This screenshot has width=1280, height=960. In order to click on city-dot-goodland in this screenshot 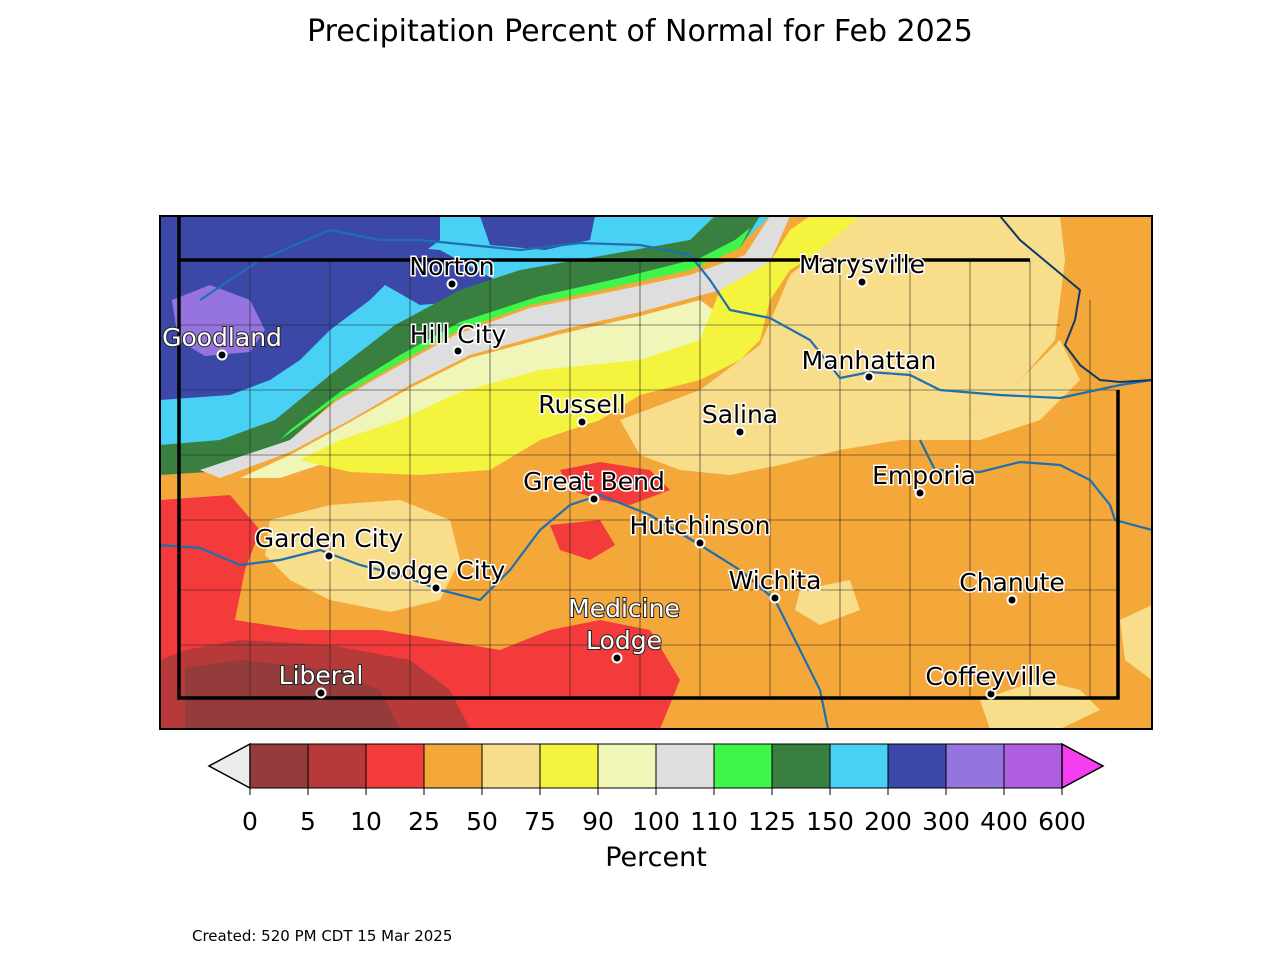, I will do `click(222, 355)`.